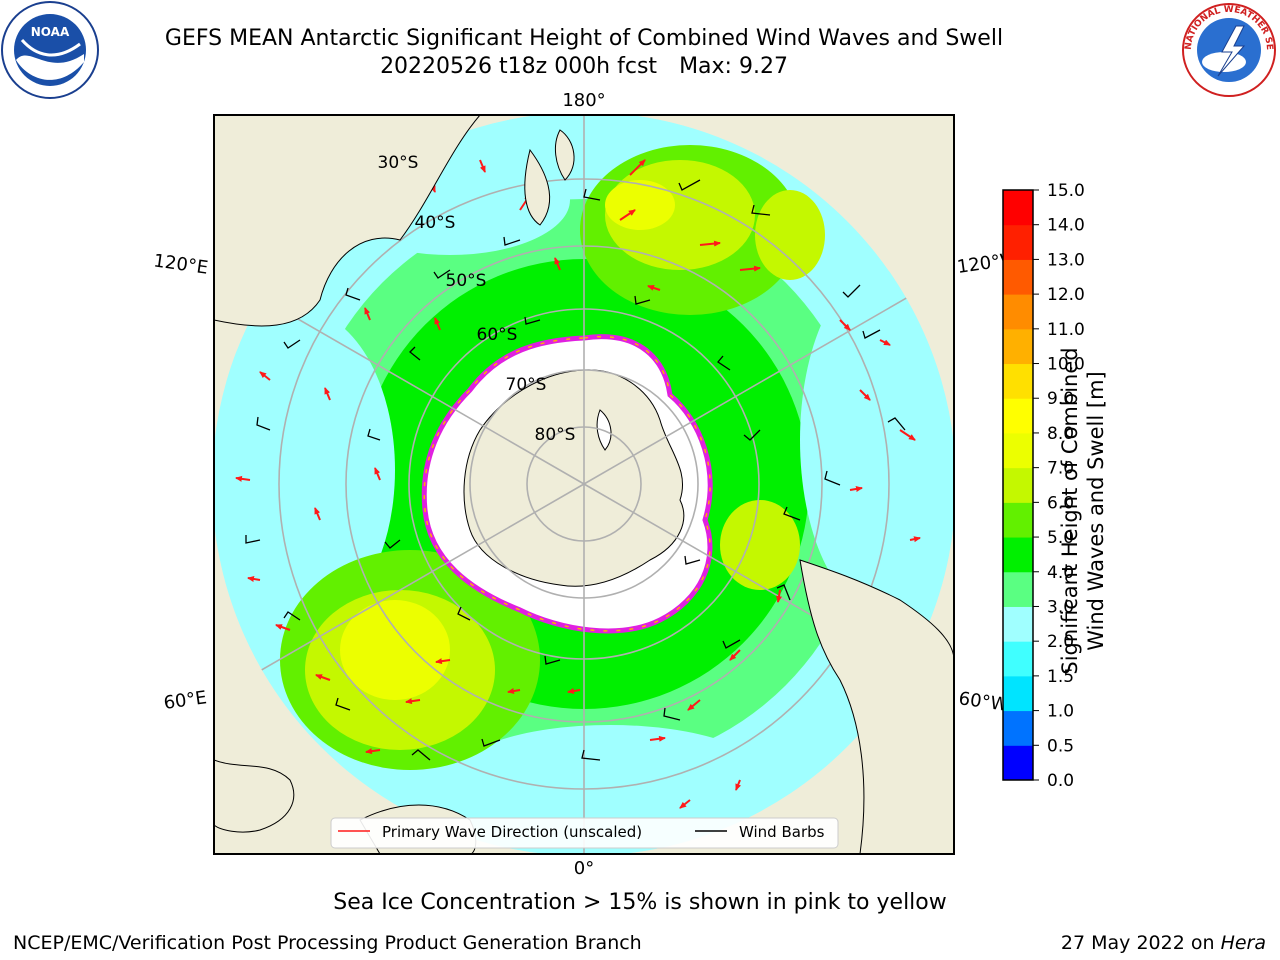 This screenshot has height=960, width=1280. Describe the element at coordinates (1066, 191) in the screenshot. I see `colorbar-tick-label: 15.0` at that location.